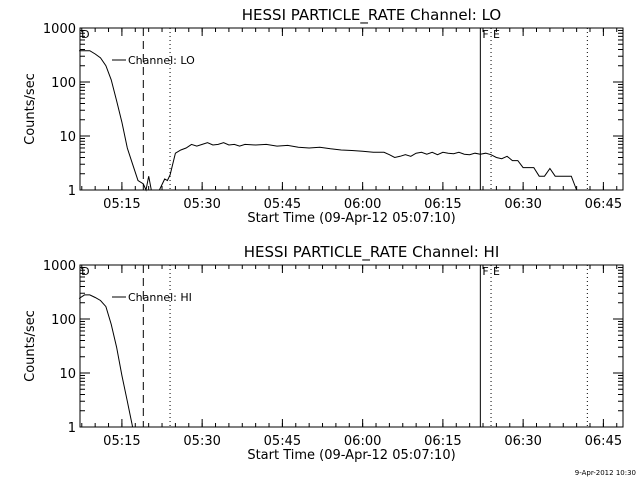  What do you see at coordinates (106, 361) in the screenshot?
I see `panel2-series-line` at bounding box center [106, 361].